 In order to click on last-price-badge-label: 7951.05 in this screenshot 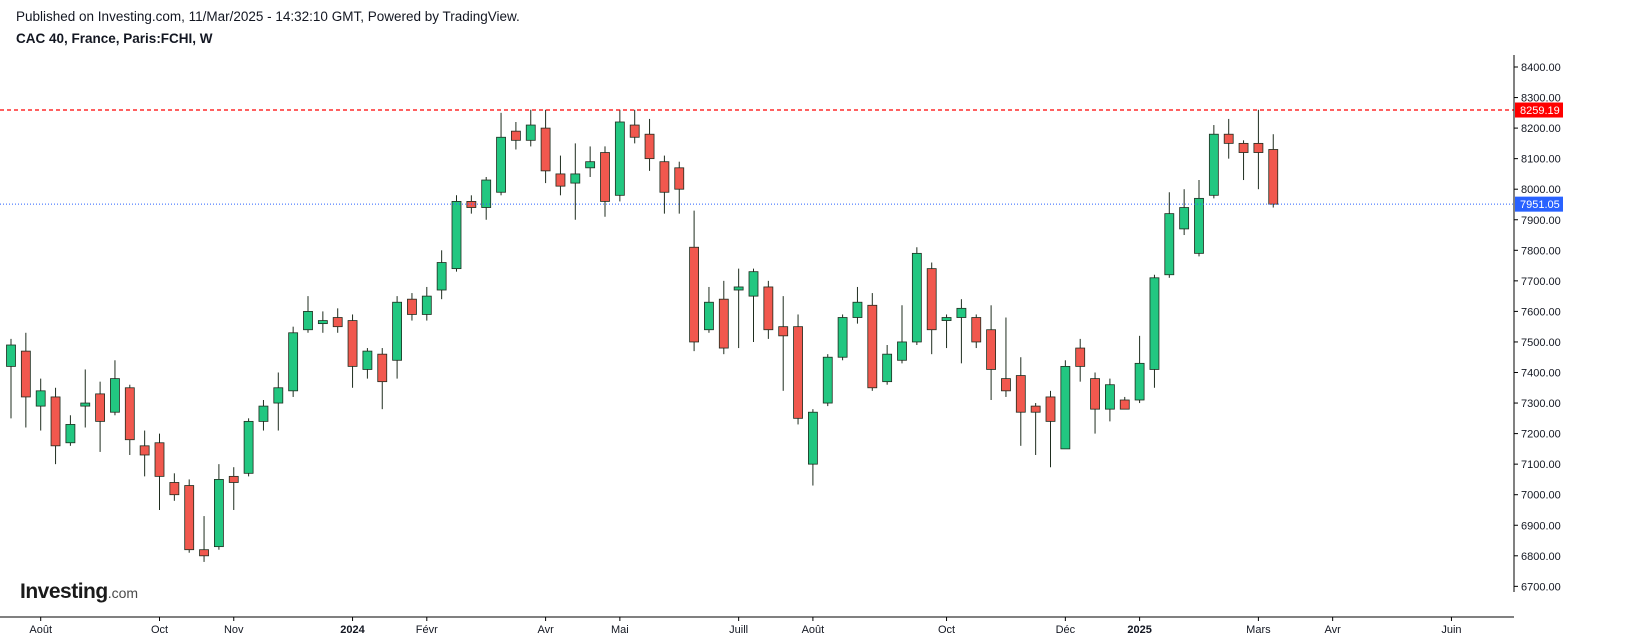, I will do `click(1540, 205)`.